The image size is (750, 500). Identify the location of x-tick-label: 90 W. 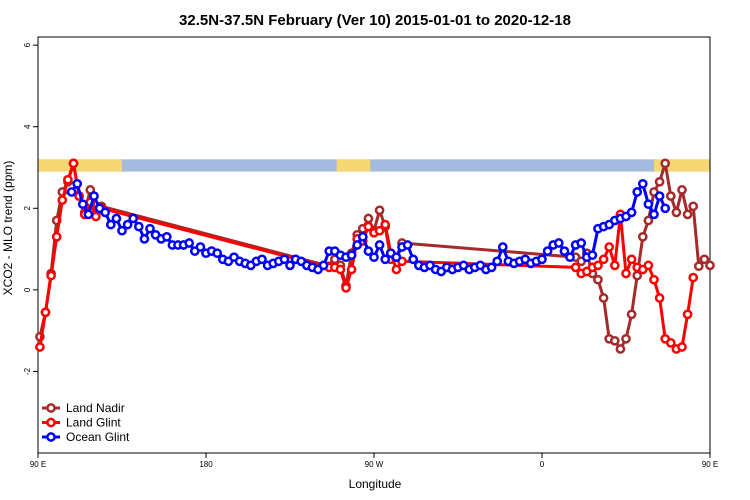
(374, 464).